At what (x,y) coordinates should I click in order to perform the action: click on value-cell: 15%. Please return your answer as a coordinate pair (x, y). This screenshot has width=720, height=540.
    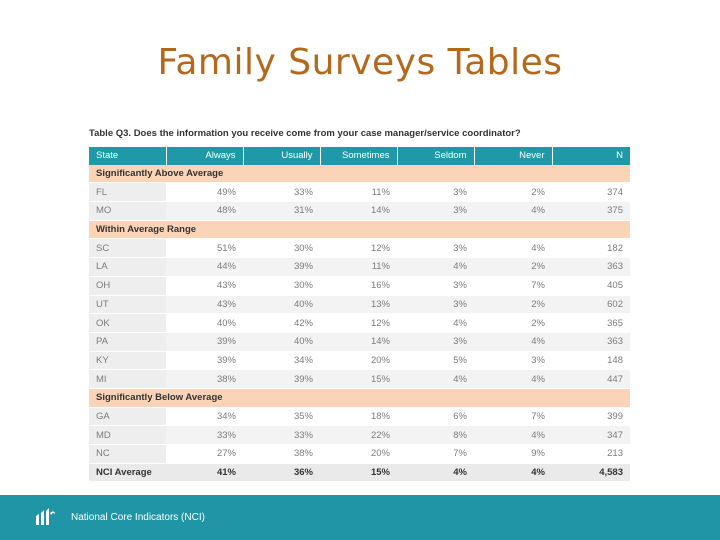
    Looking at the image, I should click on (358, 379).